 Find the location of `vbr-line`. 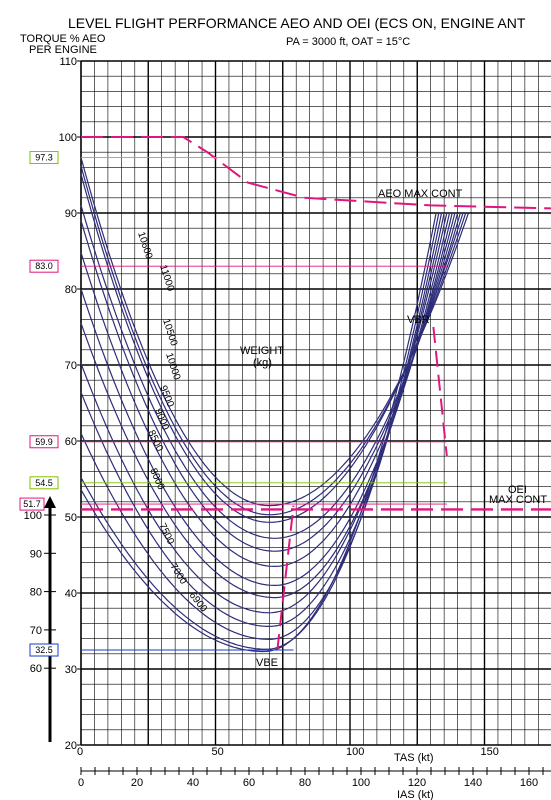

vbr-line is located at coordinates (440, 391).